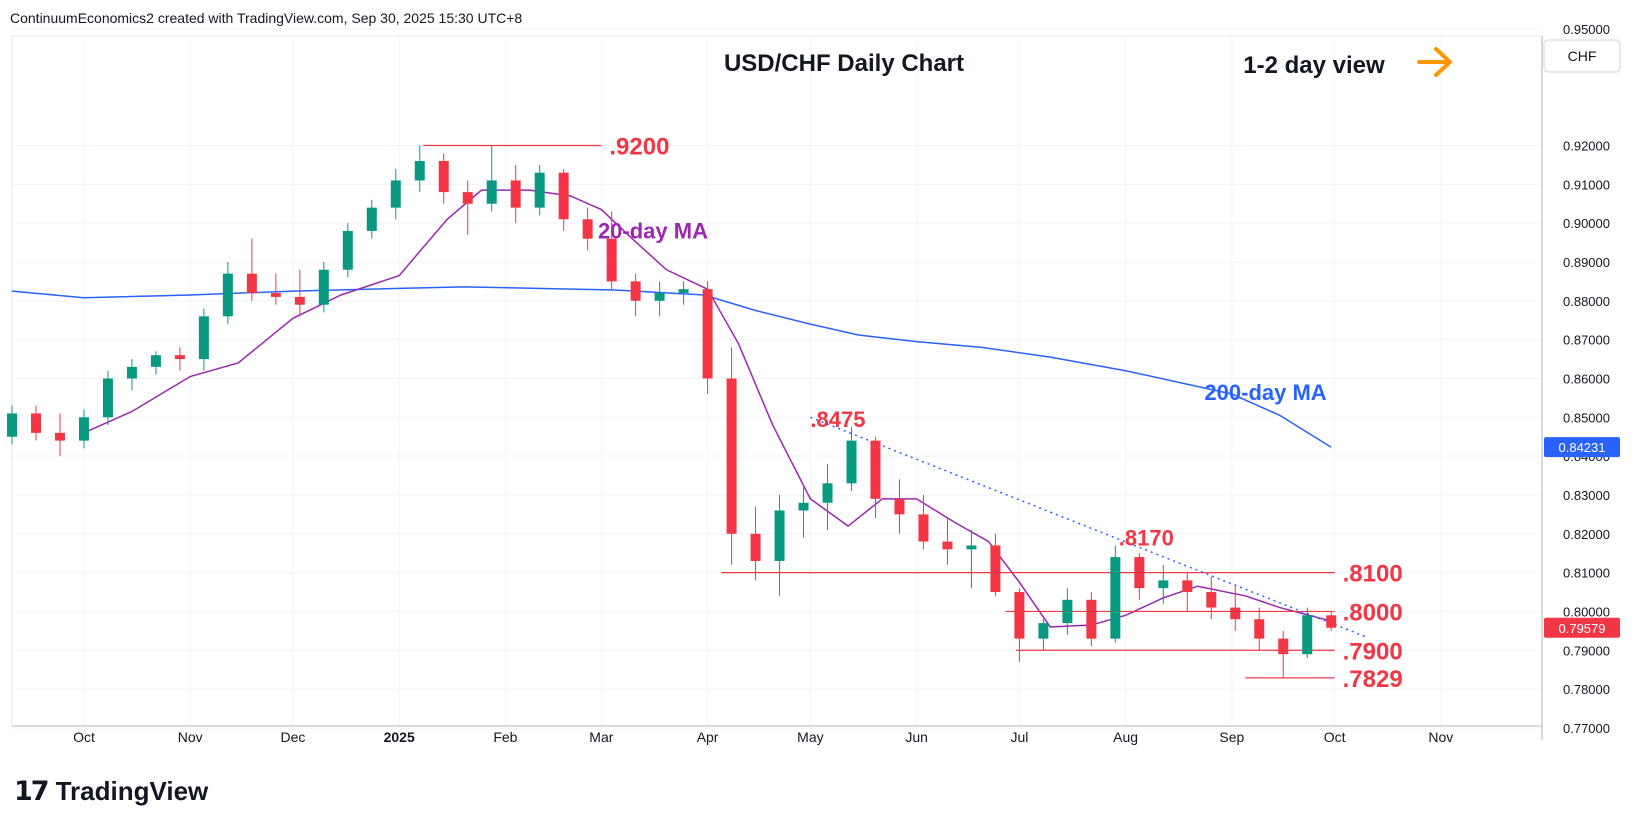  Describe the element at coordinates (844, 63) in the screenshot. I see `chart-title: USD/CHF Daily Chart` at that location.